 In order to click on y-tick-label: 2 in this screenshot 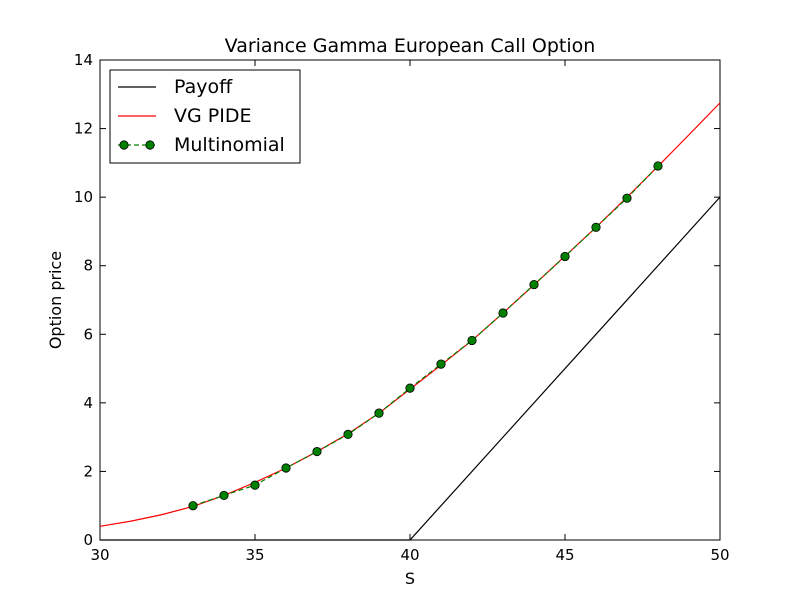, I will do `click(88, 471)`.